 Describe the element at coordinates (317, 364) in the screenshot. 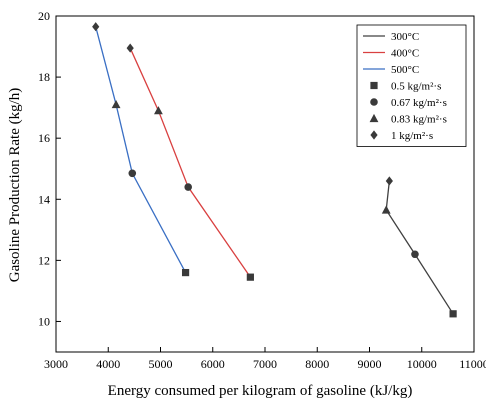

I see `x-tick-label: 8000` at that location.